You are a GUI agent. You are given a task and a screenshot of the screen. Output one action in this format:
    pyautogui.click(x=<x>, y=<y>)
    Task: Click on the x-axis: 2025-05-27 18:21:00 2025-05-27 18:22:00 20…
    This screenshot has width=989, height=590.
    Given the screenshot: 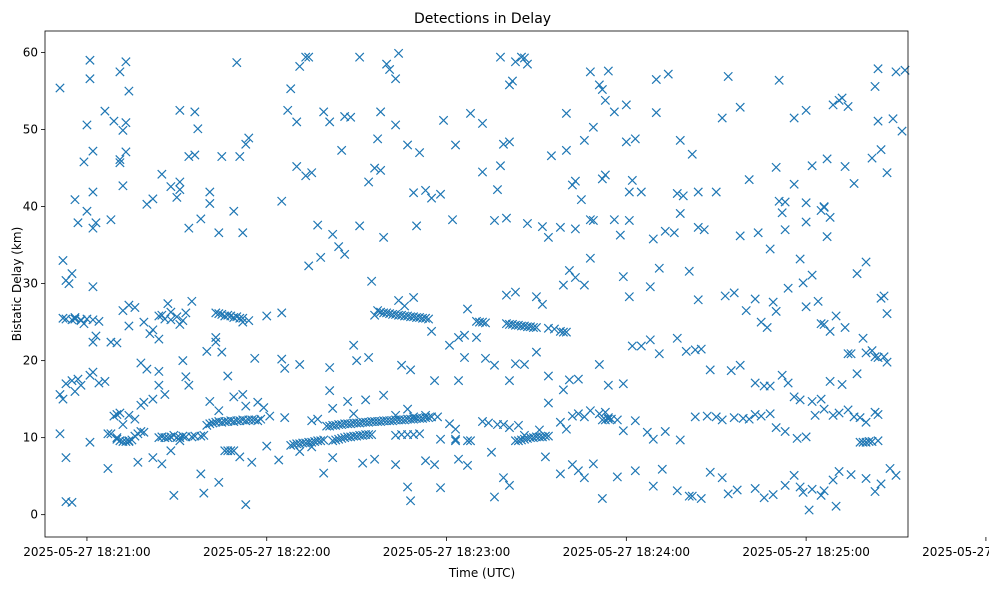 What is the action you would take?
    pyautogui.click(x=506, y=548)
    